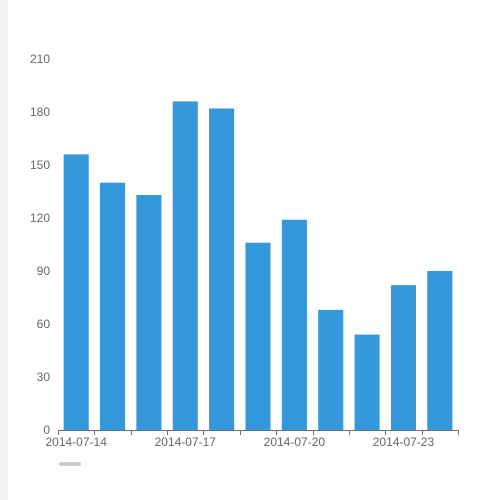  What do you see at coordinates (239, 442) in the screenshot?
I see `x-axis-labels: 2014-07-14 2014-07-17 2014-07-20 2014-07-23` at bounding box center [239, 442].